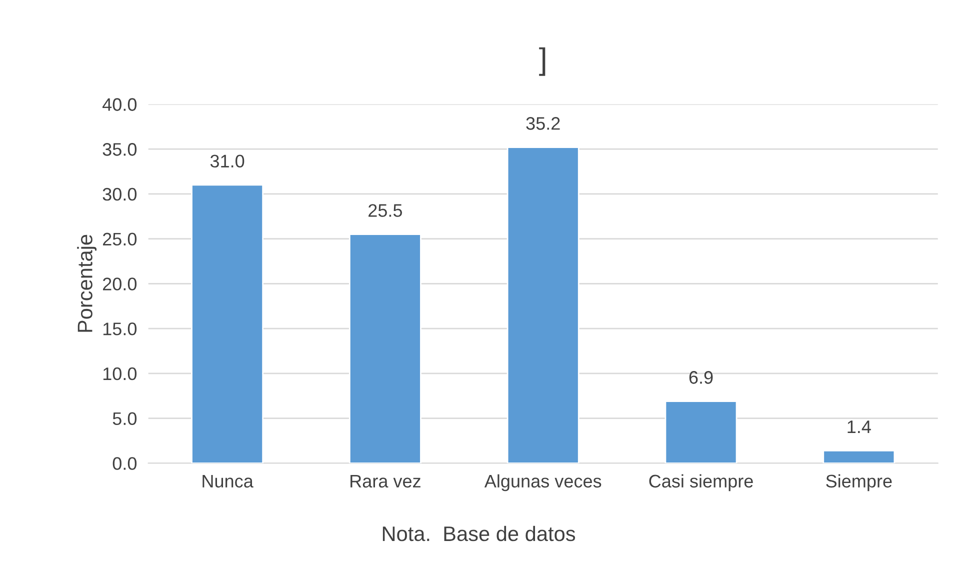  I want to click on y-tick-label: 25.0, so click(119, 239).